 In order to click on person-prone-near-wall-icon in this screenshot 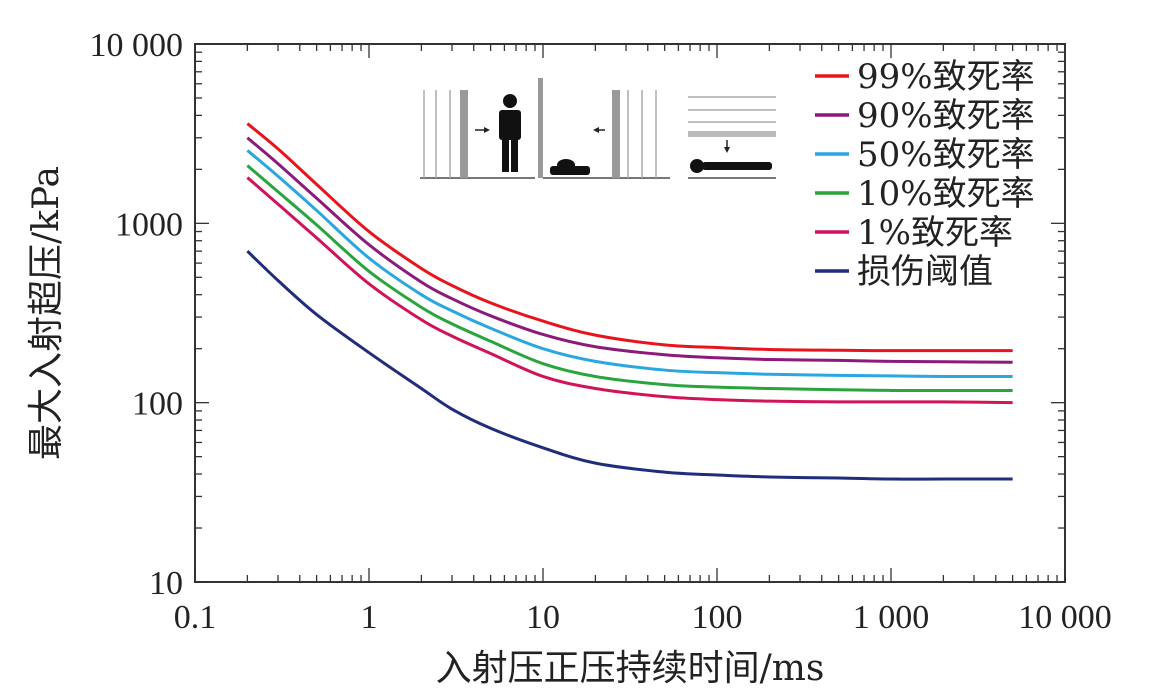, I will do `click(604, 128)`.